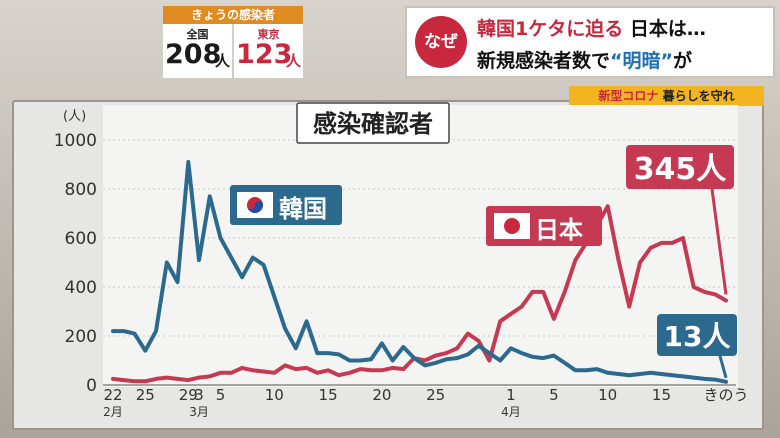  I want to click on tokyo-value: 123, so click(264, 54).